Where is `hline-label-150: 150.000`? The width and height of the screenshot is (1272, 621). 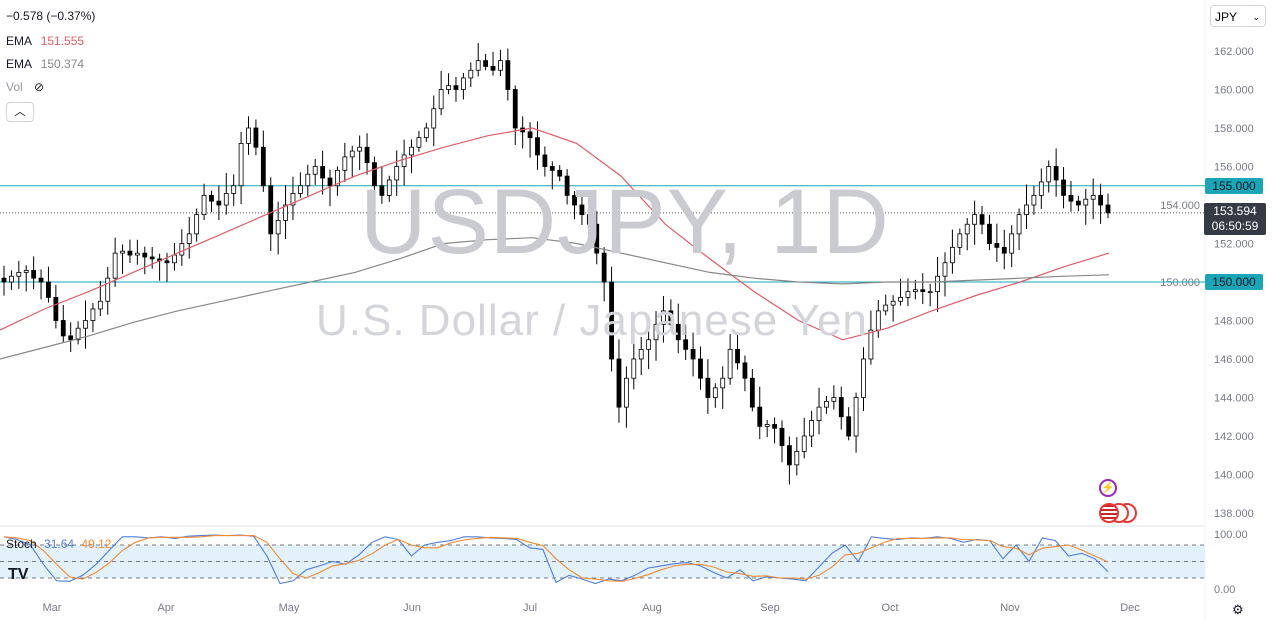 hline-label-150: 150.000 is located at coordinates (1234, 282).